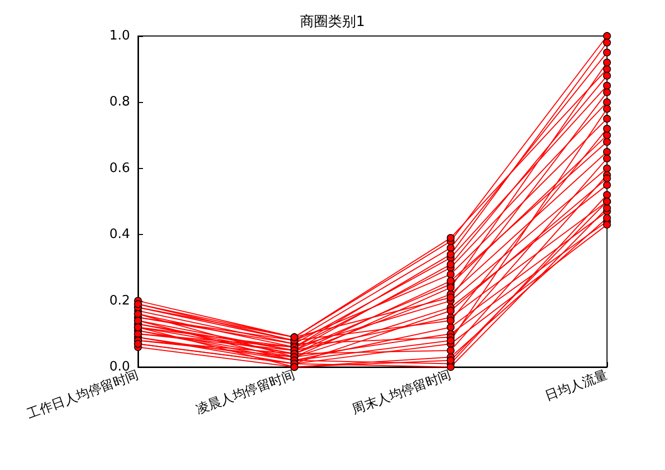 The width and height of the screenshot is (665, 470). Describe the element at coordinates (332, 22) in the screenshot. I see `chart-title: 商圈类别1` at that location.